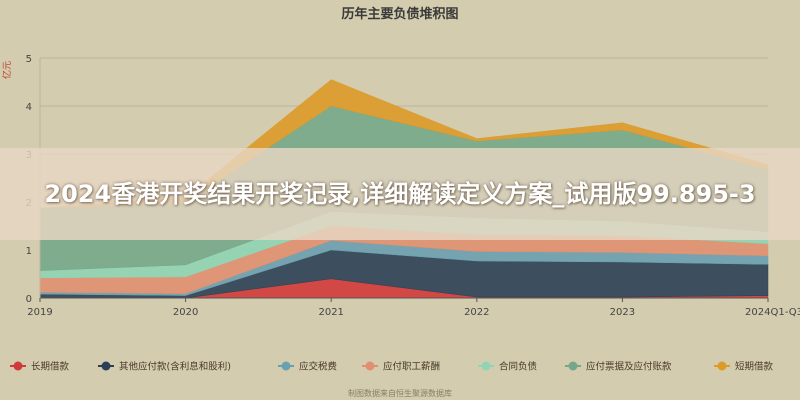 The width and height of the screenshot is (800, 400). I want to click on legend-item: 应交税费, so click(307, 367).